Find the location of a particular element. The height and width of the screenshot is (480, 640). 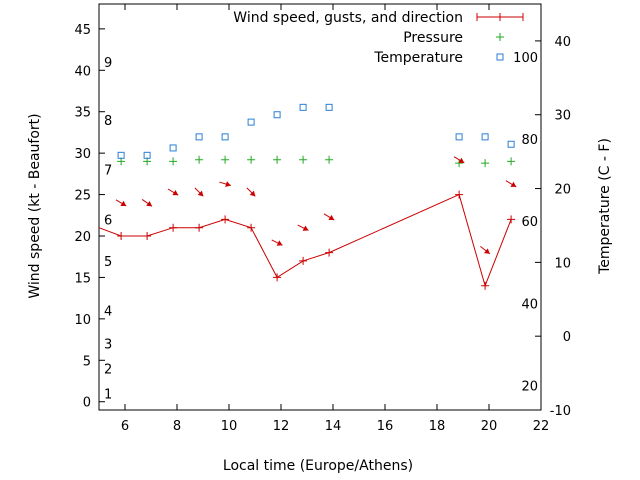

y-tick-label: 35 is located at coordinates (82, 113).